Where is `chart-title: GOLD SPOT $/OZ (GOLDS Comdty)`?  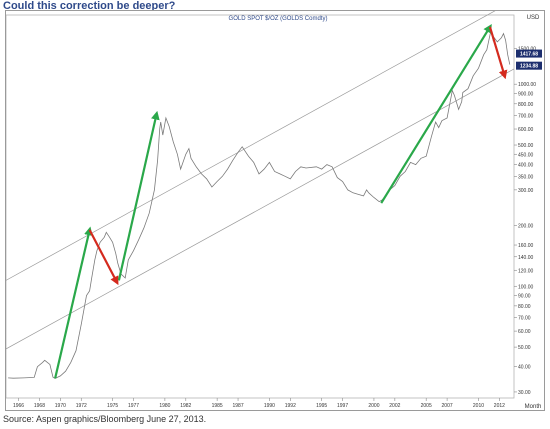 chart-title: GOLD SPOT $/OZ (GOLDS Comdty) is located at coordinates (278, 19).